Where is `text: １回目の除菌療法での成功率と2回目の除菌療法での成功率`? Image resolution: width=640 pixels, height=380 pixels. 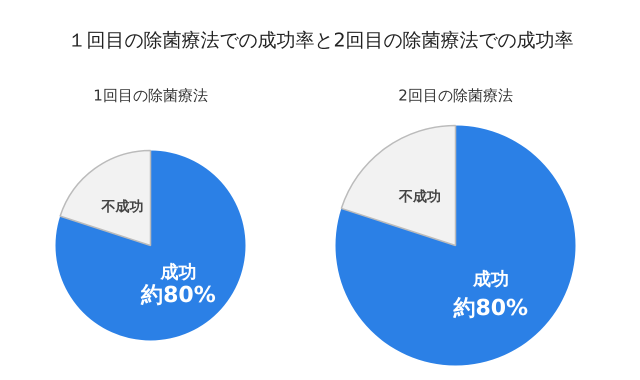
text: １回目の除菌療法での成功率と2回目の除菌療法での成功率 is located at coordinates (320, 41).